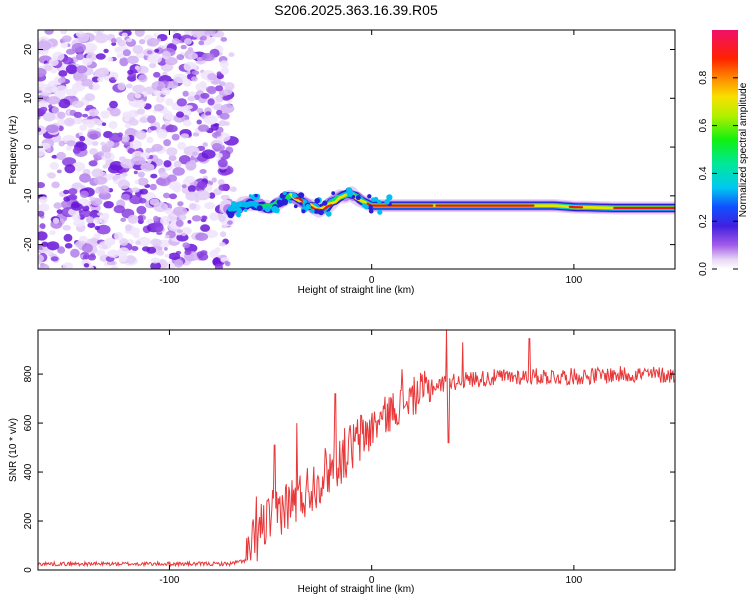 The height and width of the screenshot is (600, 750). Describe the element at coordinates (28, 195) in the screenshot. I see `y-tick-label: -10` at that location.